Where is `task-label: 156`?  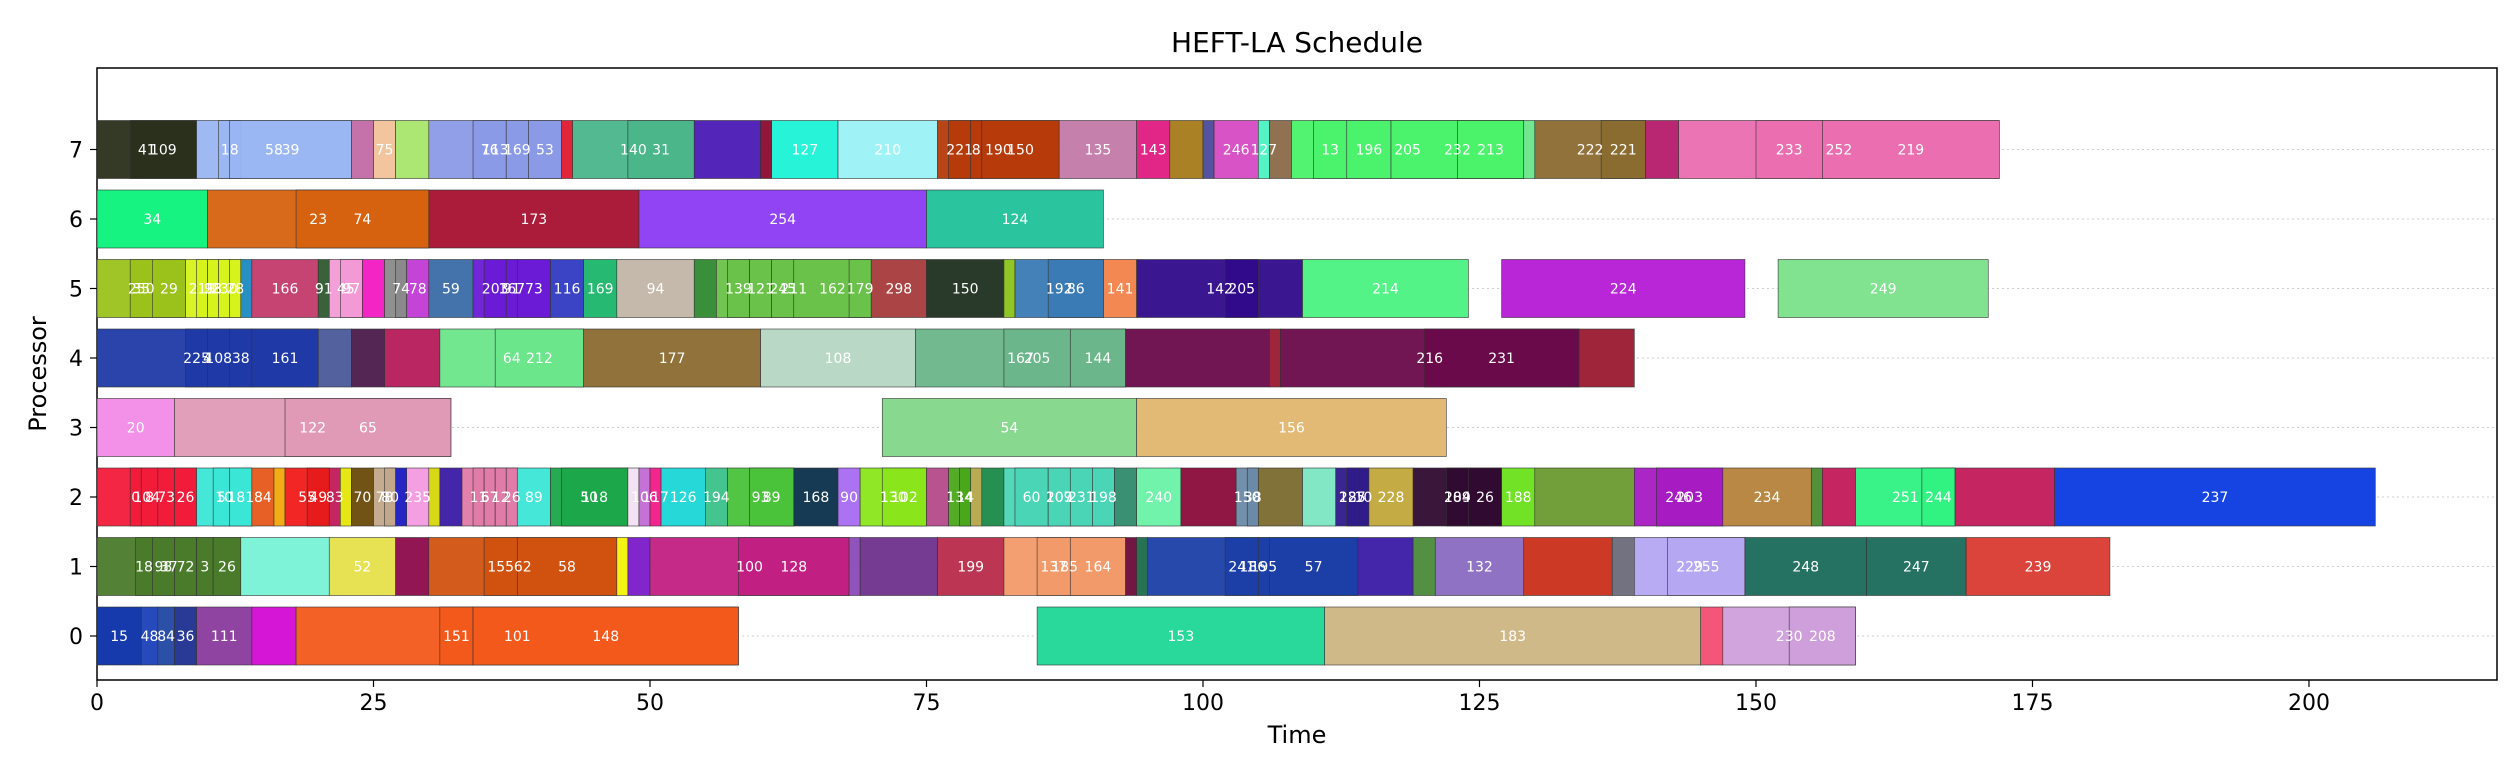 task-label: 156 is located at coordinates (1291, 429).